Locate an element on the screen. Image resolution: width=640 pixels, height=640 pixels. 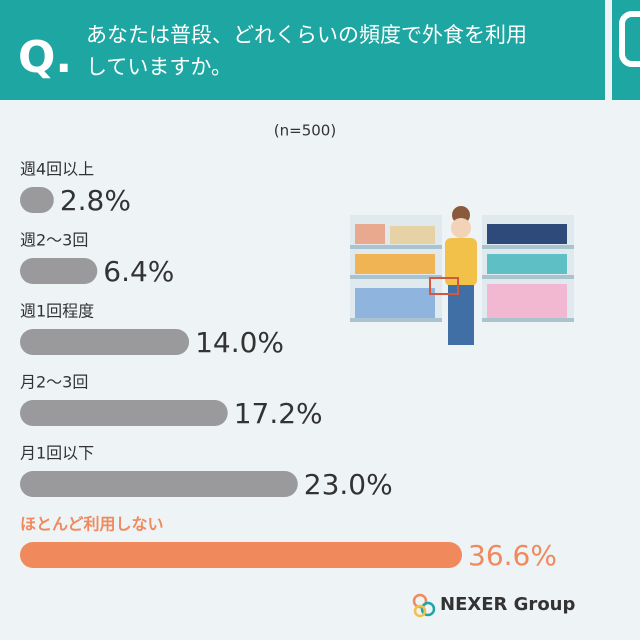
next-panel-q is located at coordinates (629, 39).